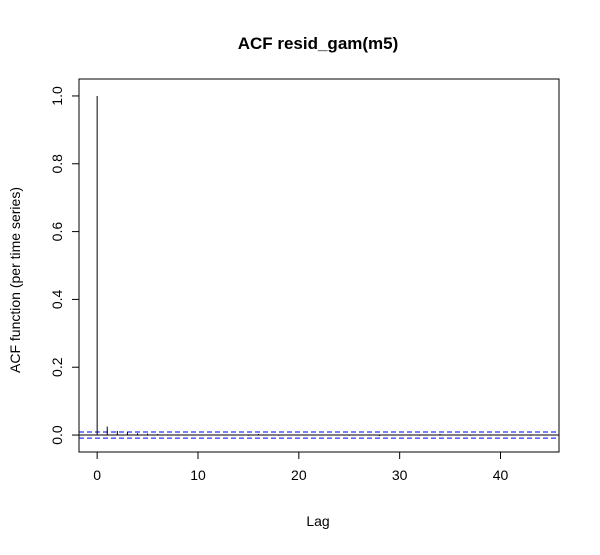 The width and height of the screenshot is (600, 555). What do you see at coordinates (64, 265) in the screenshot?
I see `y-axis: 0.0 0.2 0.4 0.6 0.8 1.0` at bounding box center [64, 265].